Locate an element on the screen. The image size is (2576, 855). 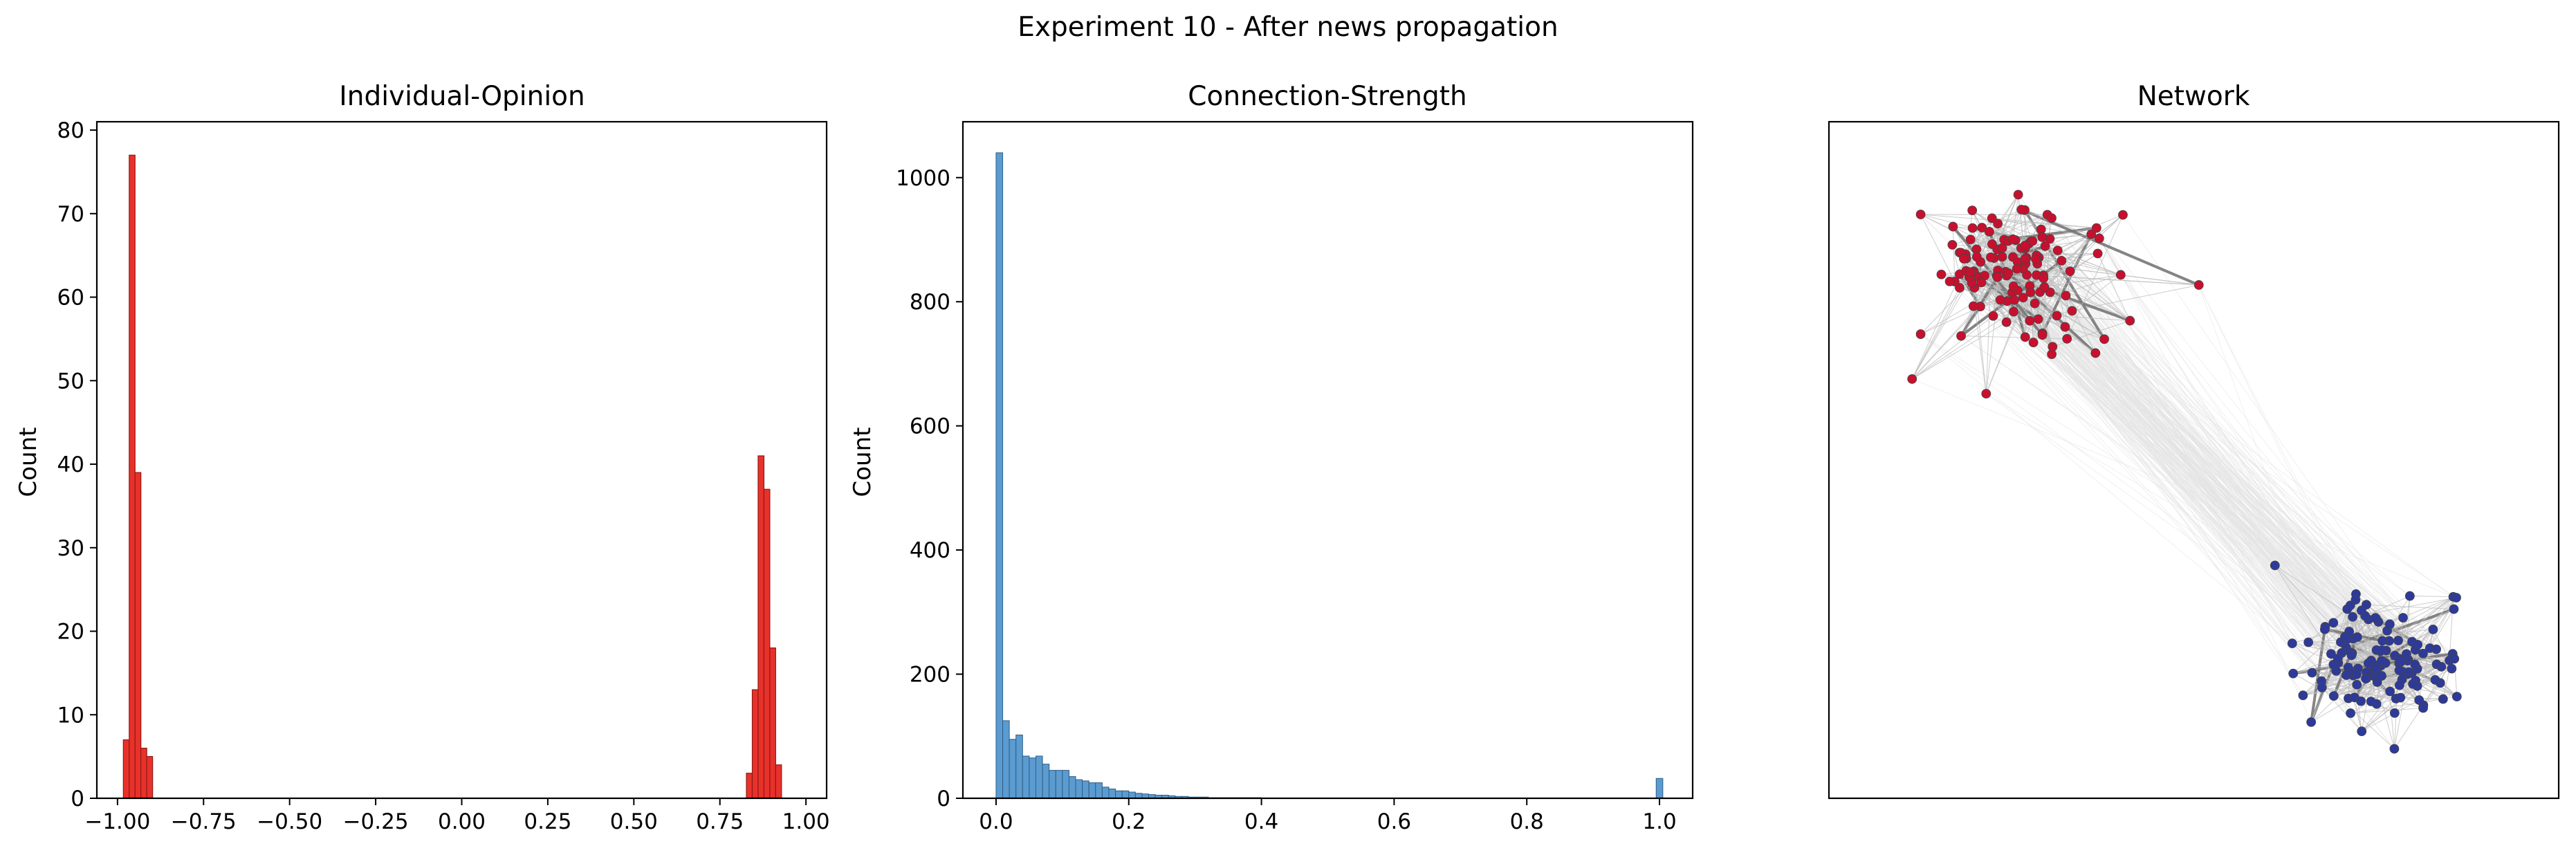
strength-y-tick-label: 800 is located at coordinates (930, 303).